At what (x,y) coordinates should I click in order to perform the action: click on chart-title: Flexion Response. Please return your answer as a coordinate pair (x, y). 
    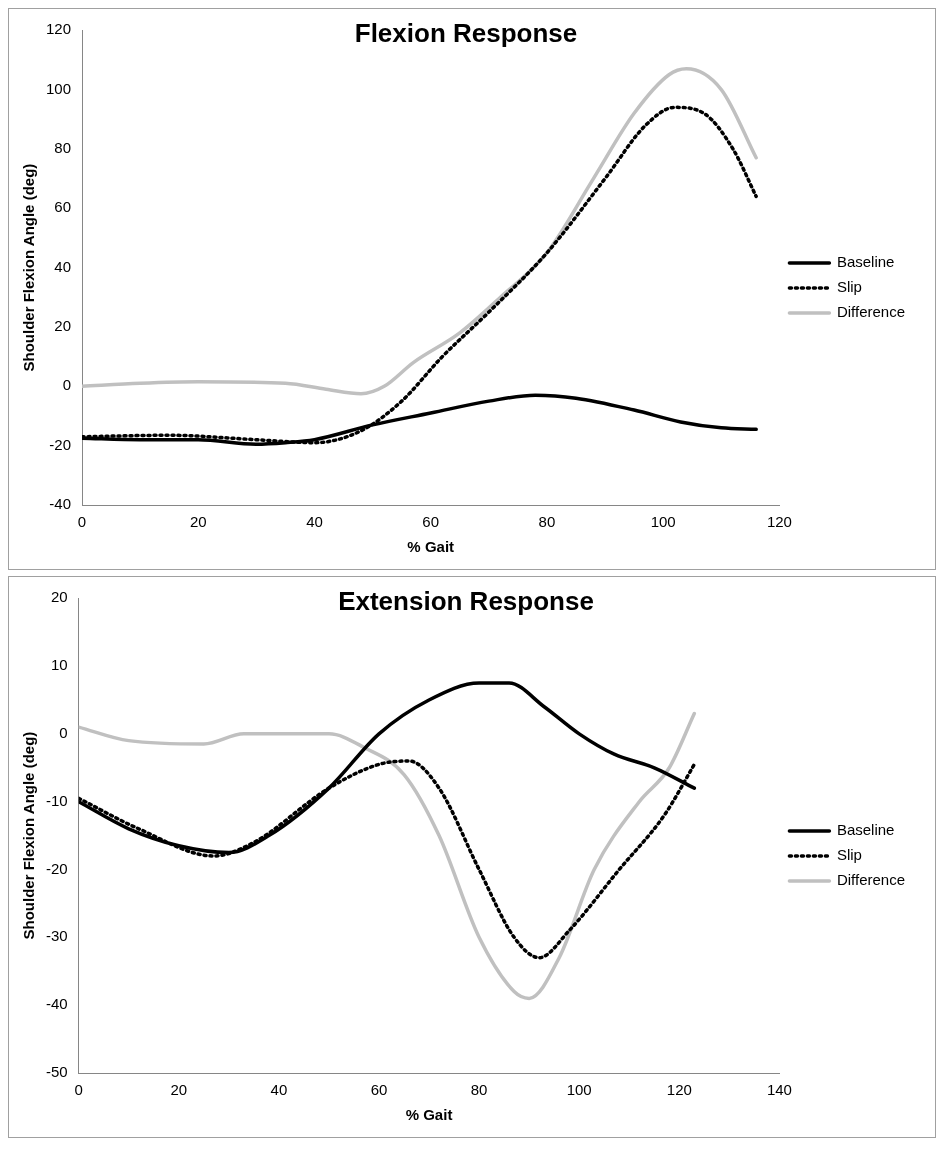
    Looking at the image, I should click on (466, 32).